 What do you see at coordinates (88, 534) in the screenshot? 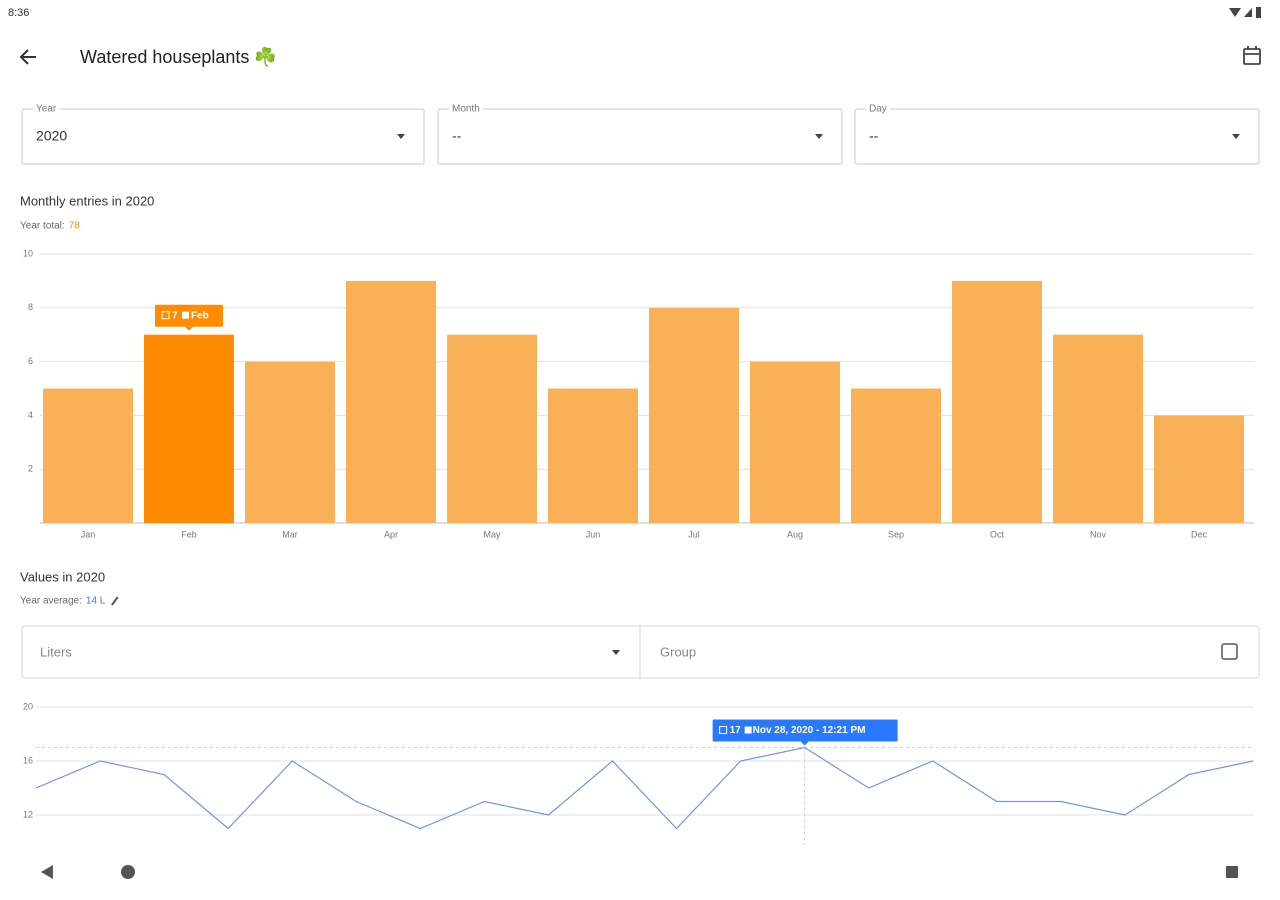
I see `x-tick-label: Jan` at bounding box center [88, 534].